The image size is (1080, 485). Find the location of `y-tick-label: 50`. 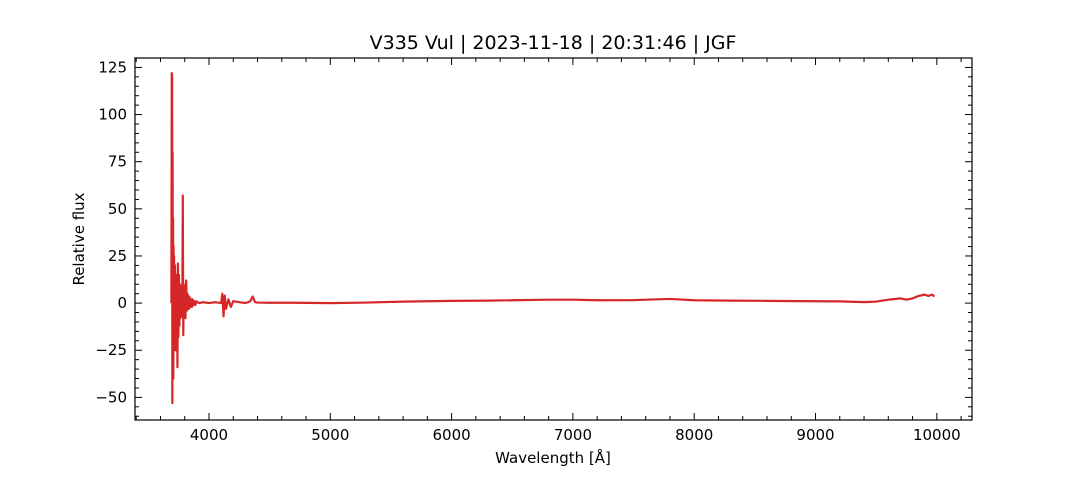

y-tick-label: 50 is located at coordinates (117, 209).